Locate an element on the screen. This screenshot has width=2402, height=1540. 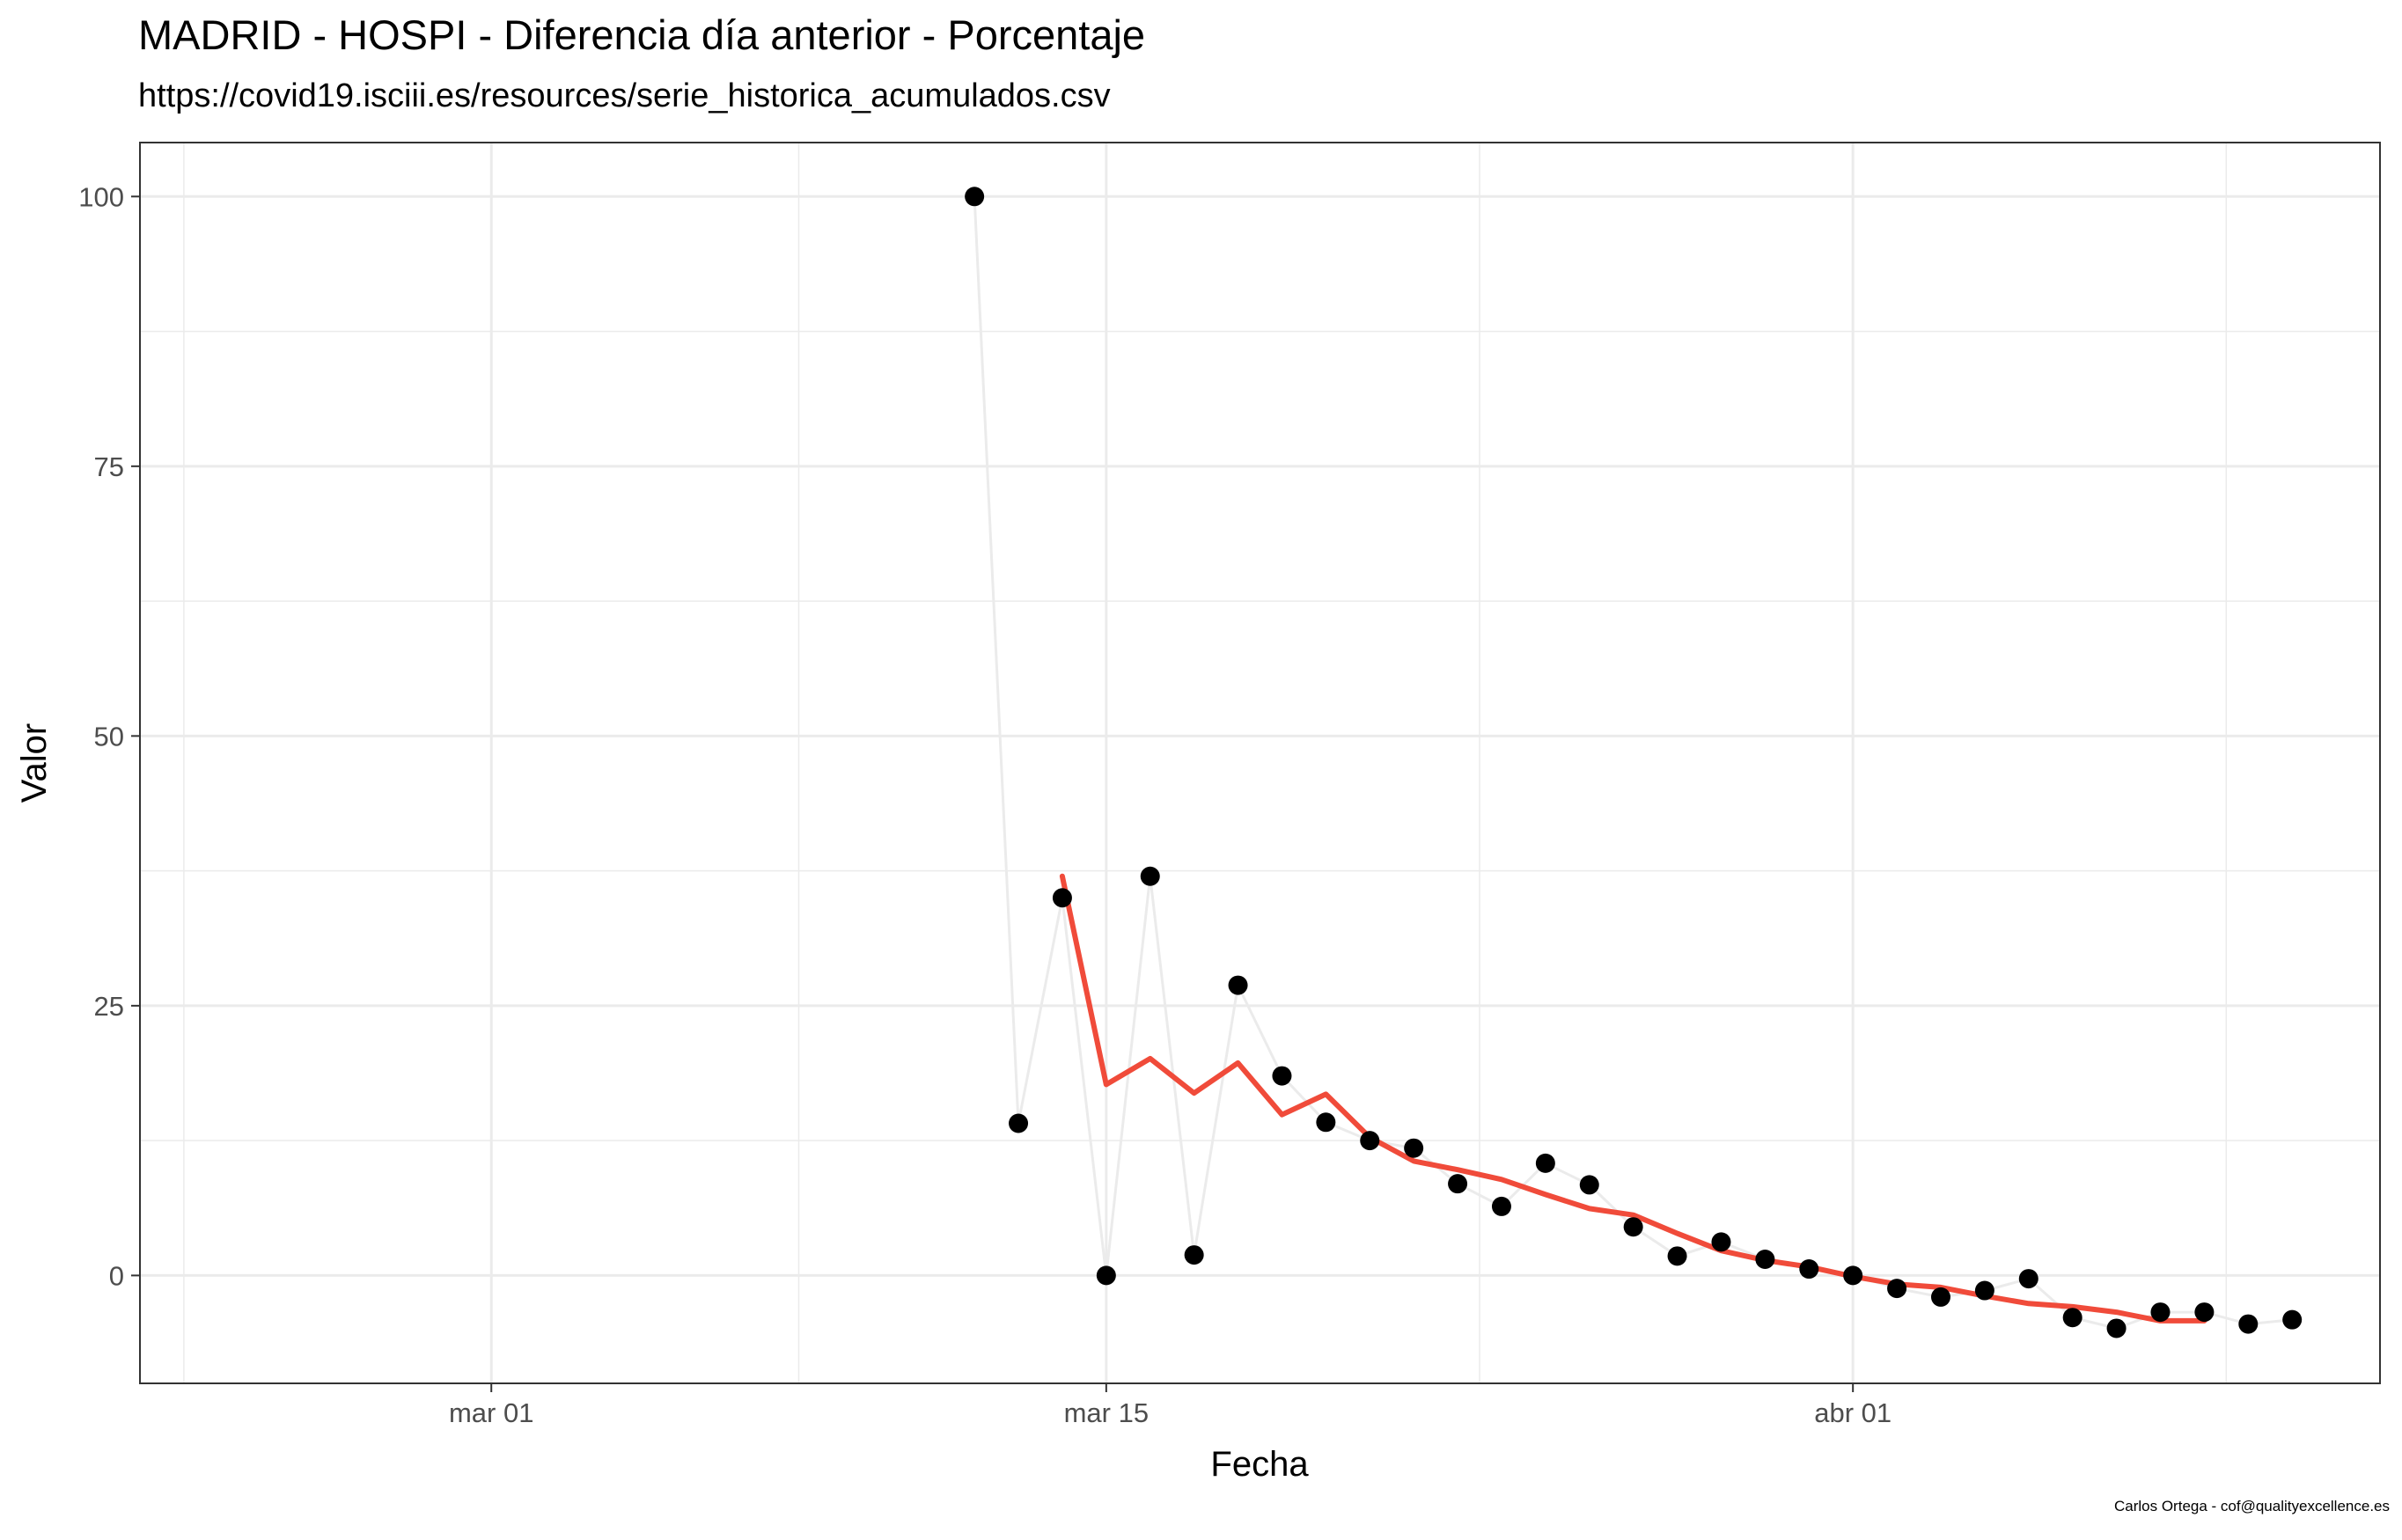
trend-line is located at coordinates (1633, 1099).